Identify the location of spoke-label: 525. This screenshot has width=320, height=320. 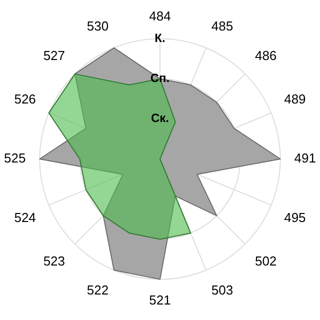
(15, 158).